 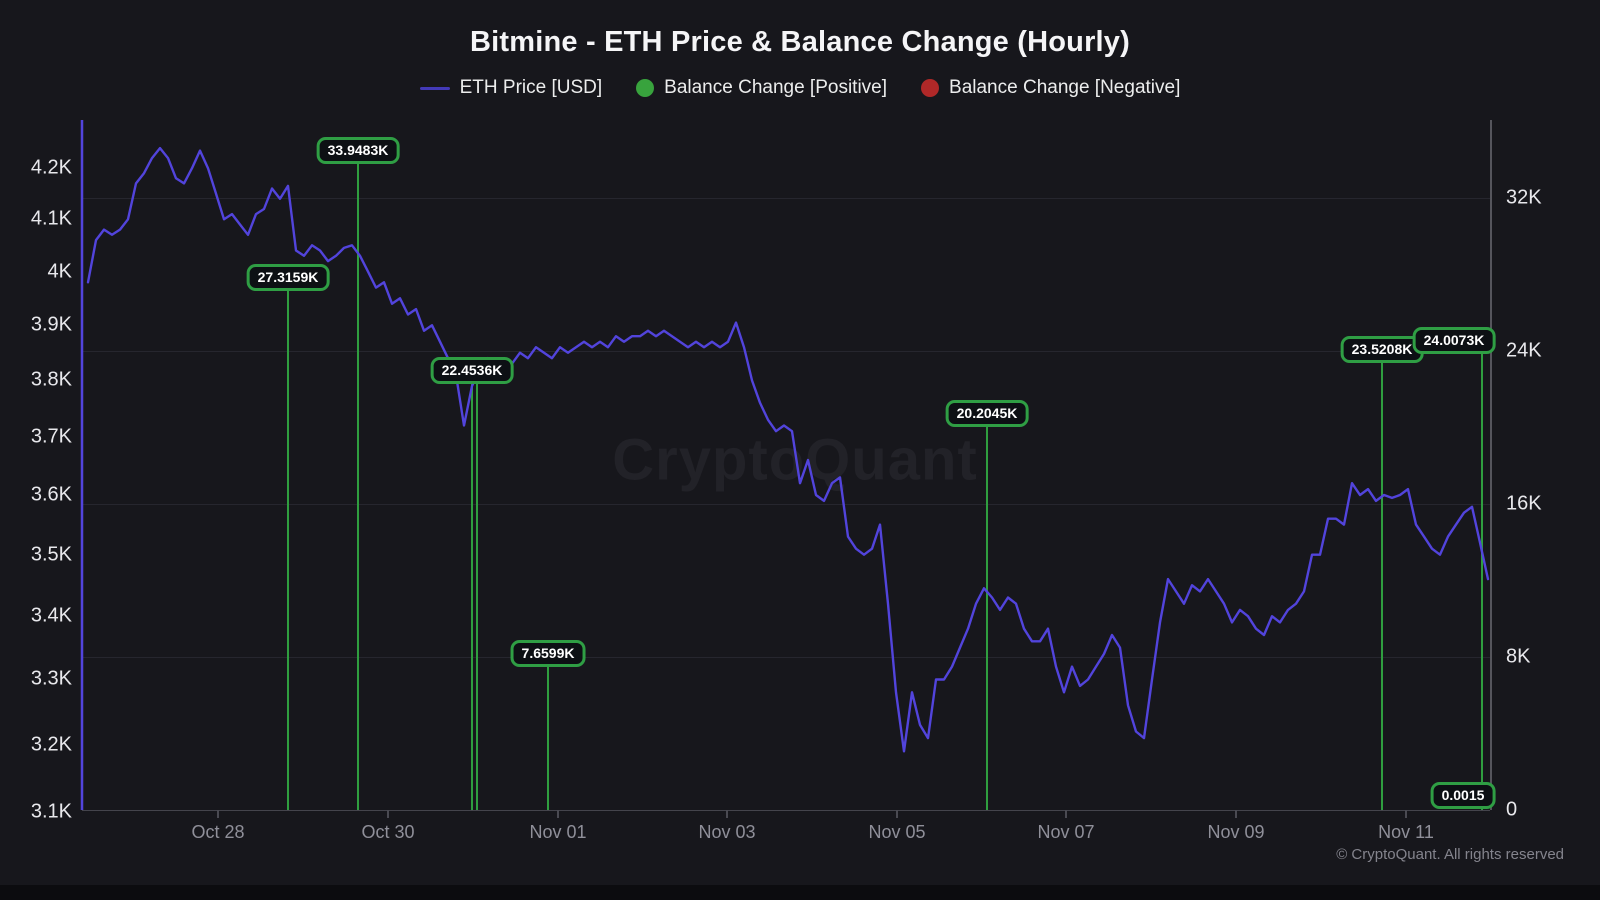 I want to click on balance-change-label: 7.6599K, so click(x=548, y=653).